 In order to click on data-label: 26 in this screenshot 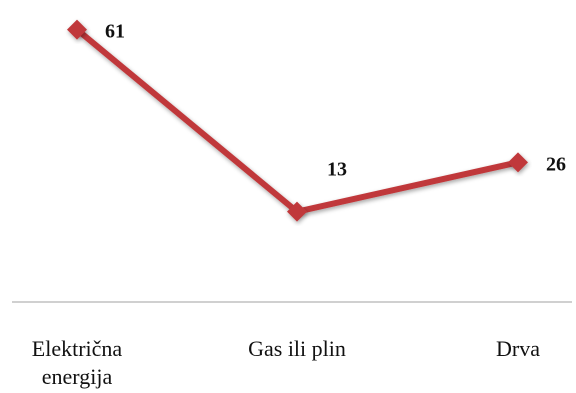, I will do `click(556, 164)`.